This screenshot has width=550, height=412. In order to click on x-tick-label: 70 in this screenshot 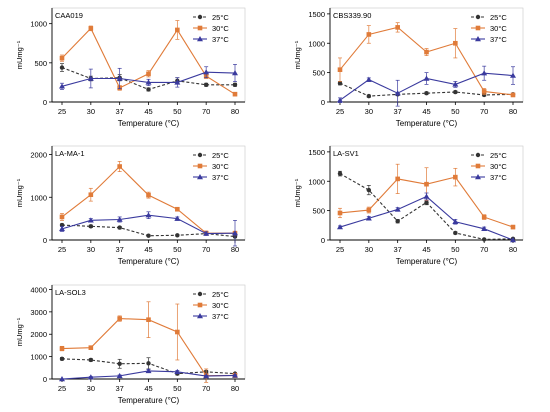, I will do `click(206, 111)`.